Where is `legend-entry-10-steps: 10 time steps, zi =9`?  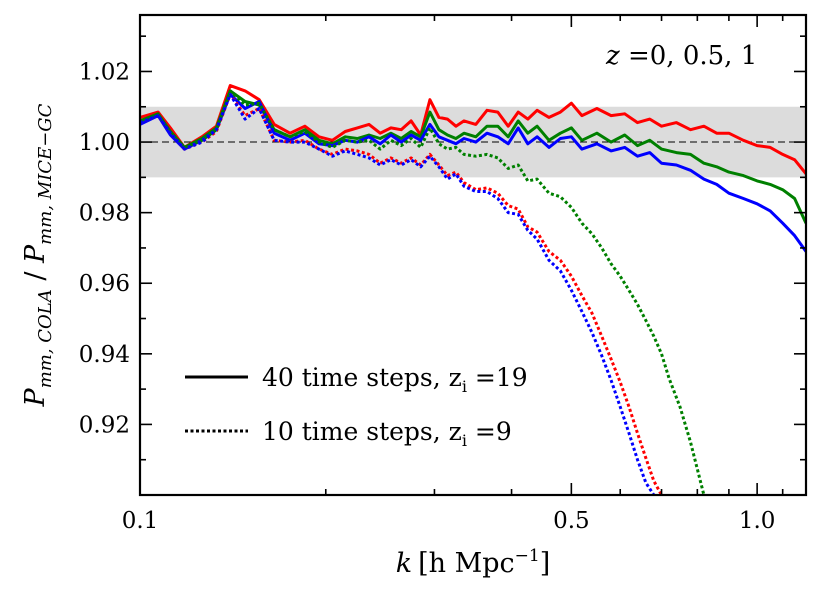 legend-entry-10-steps: 10 time steps, zi =9 is located at coordinates (387, 433).